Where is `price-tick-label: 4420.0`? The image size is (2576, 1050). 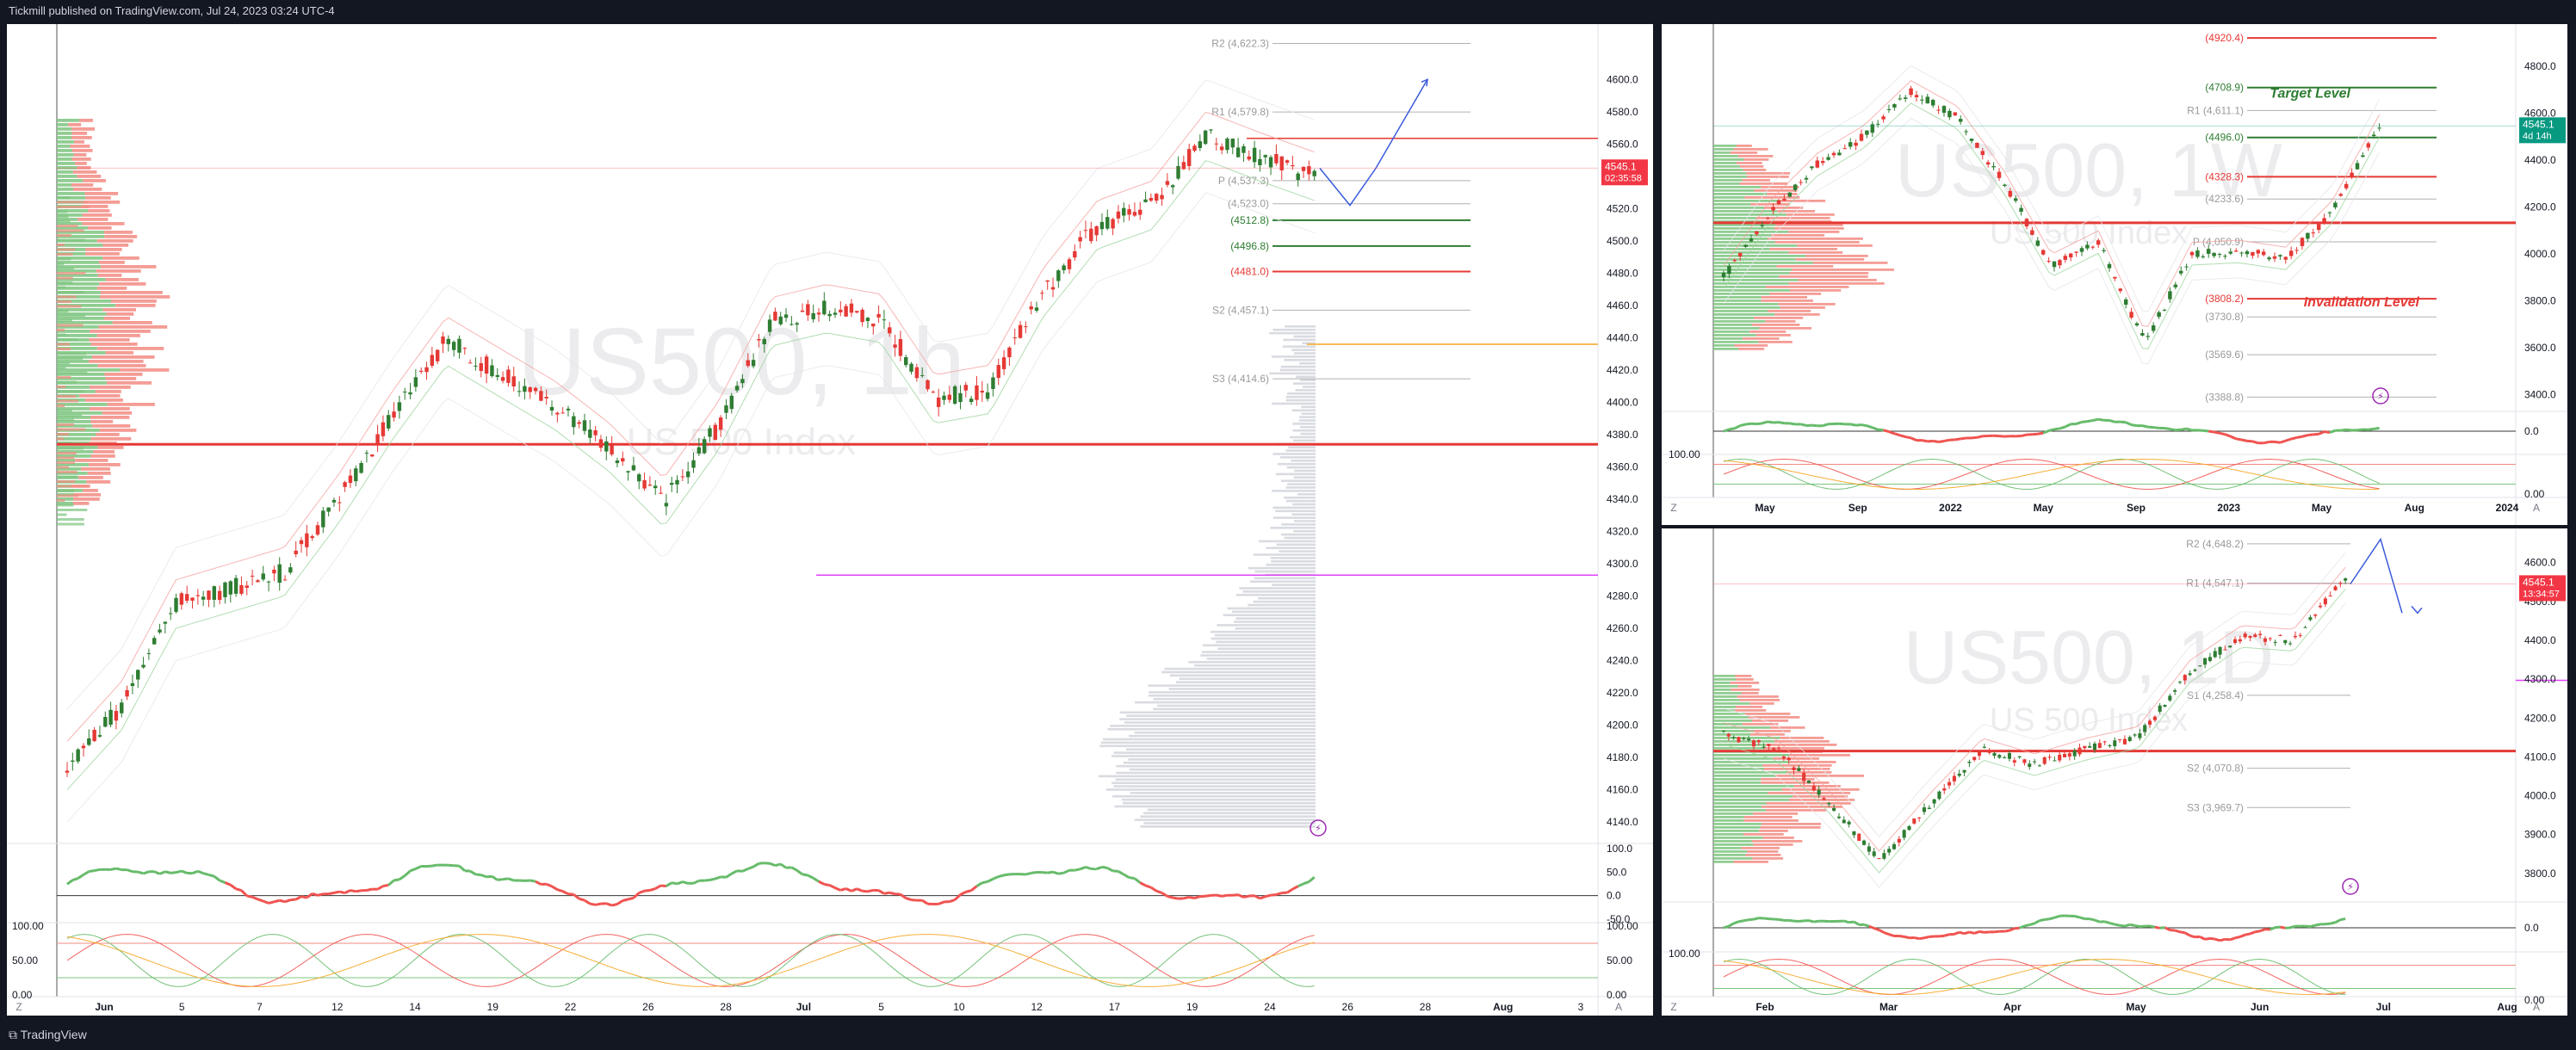 price-tick-label: 4420.0 is located at coordinates (1622, 370).